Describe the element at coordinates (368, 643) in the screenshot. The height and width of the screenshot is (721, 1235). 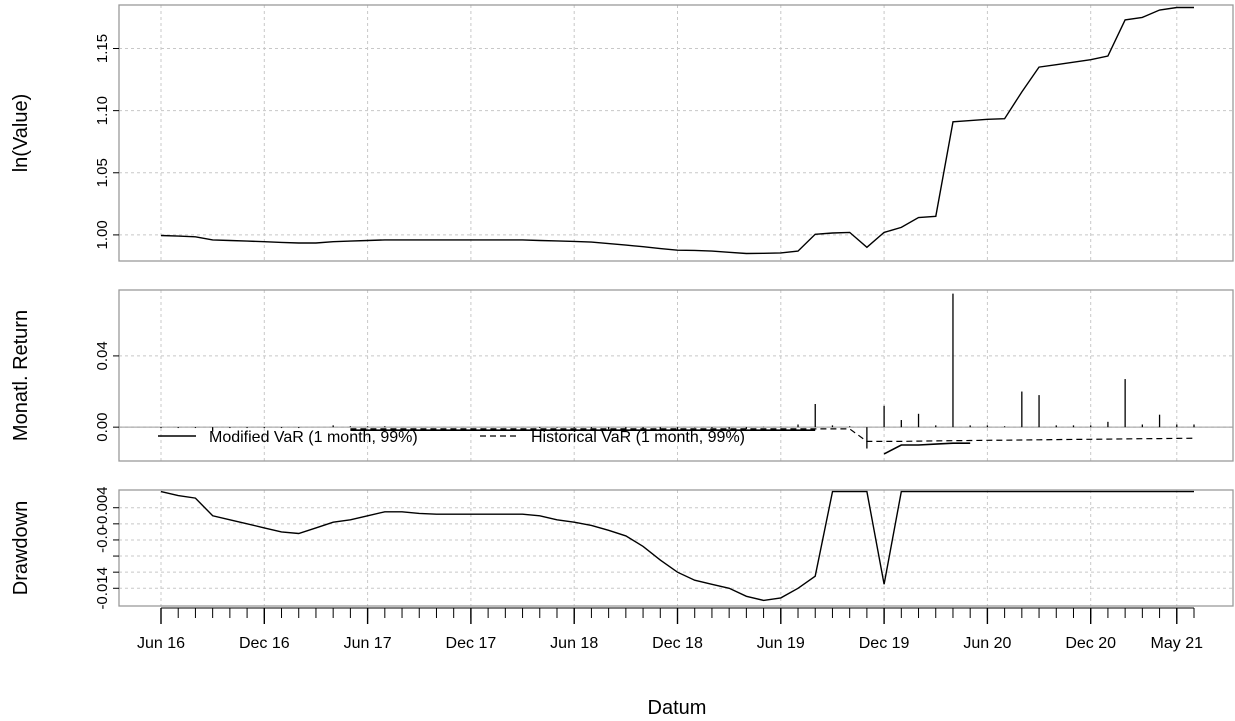
I see `x-tick-label: Jun 17` at that location.